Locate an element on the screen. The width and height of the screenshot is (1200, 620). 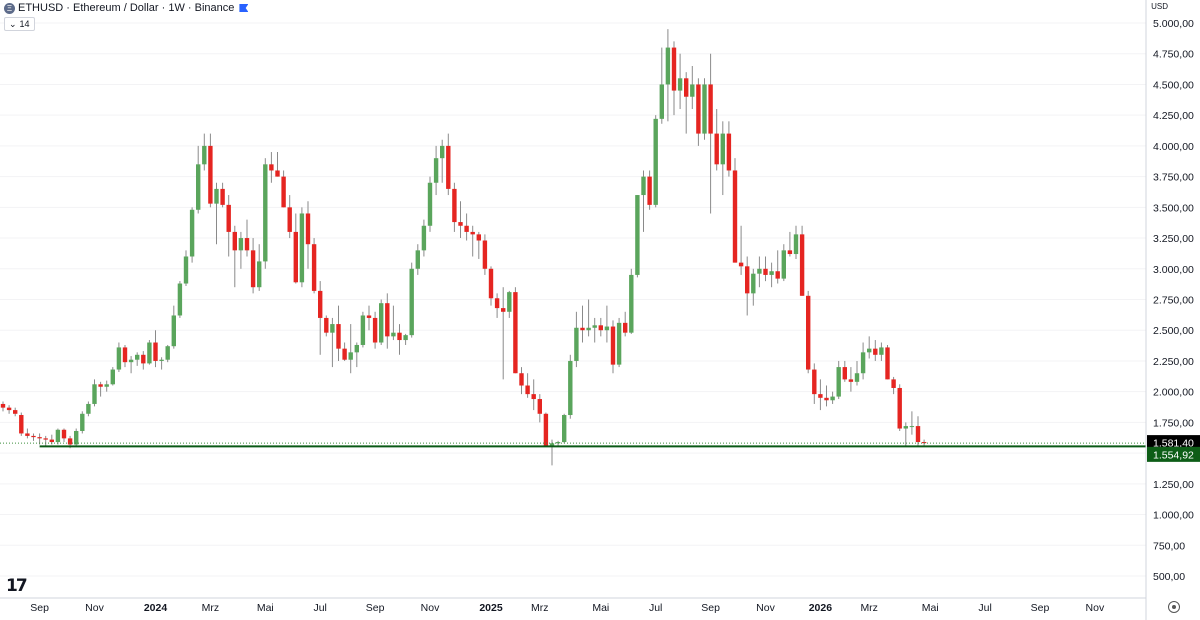
support-label-bg is located at coordinates (1173, 454).